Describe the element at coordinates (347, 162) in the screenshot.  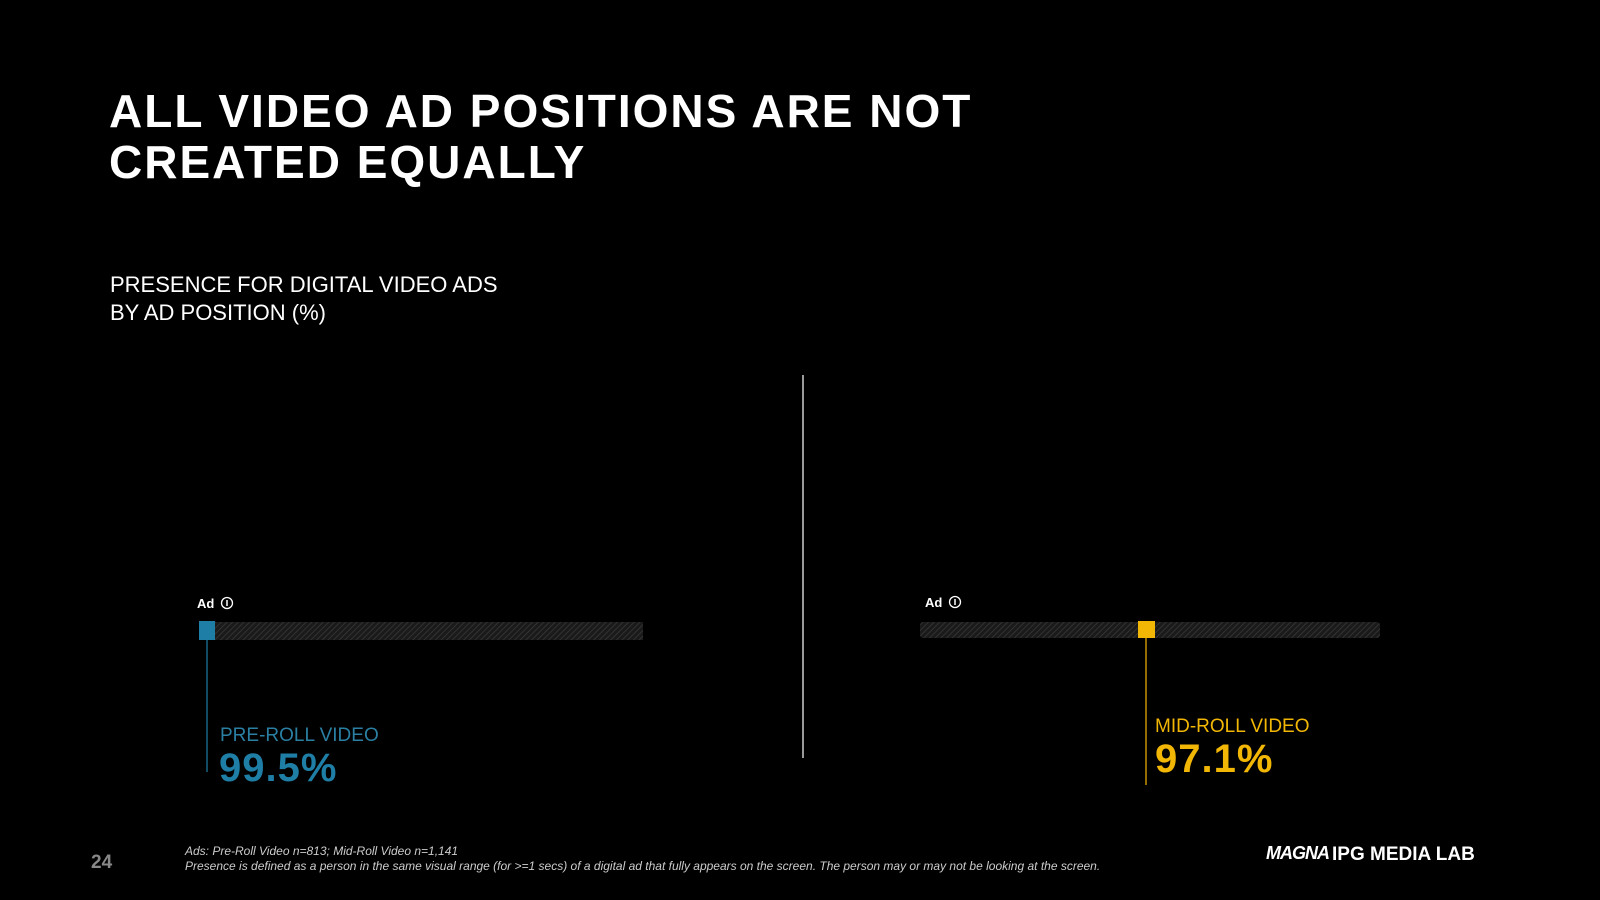
I see `title: CREATED EQUALLY` at that location.